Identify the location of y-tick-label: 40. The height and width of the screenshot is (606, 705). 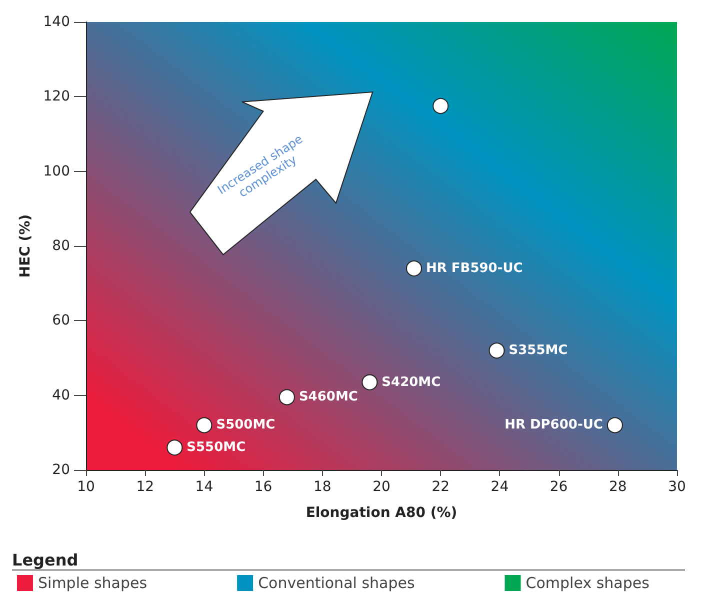
(61, 395).